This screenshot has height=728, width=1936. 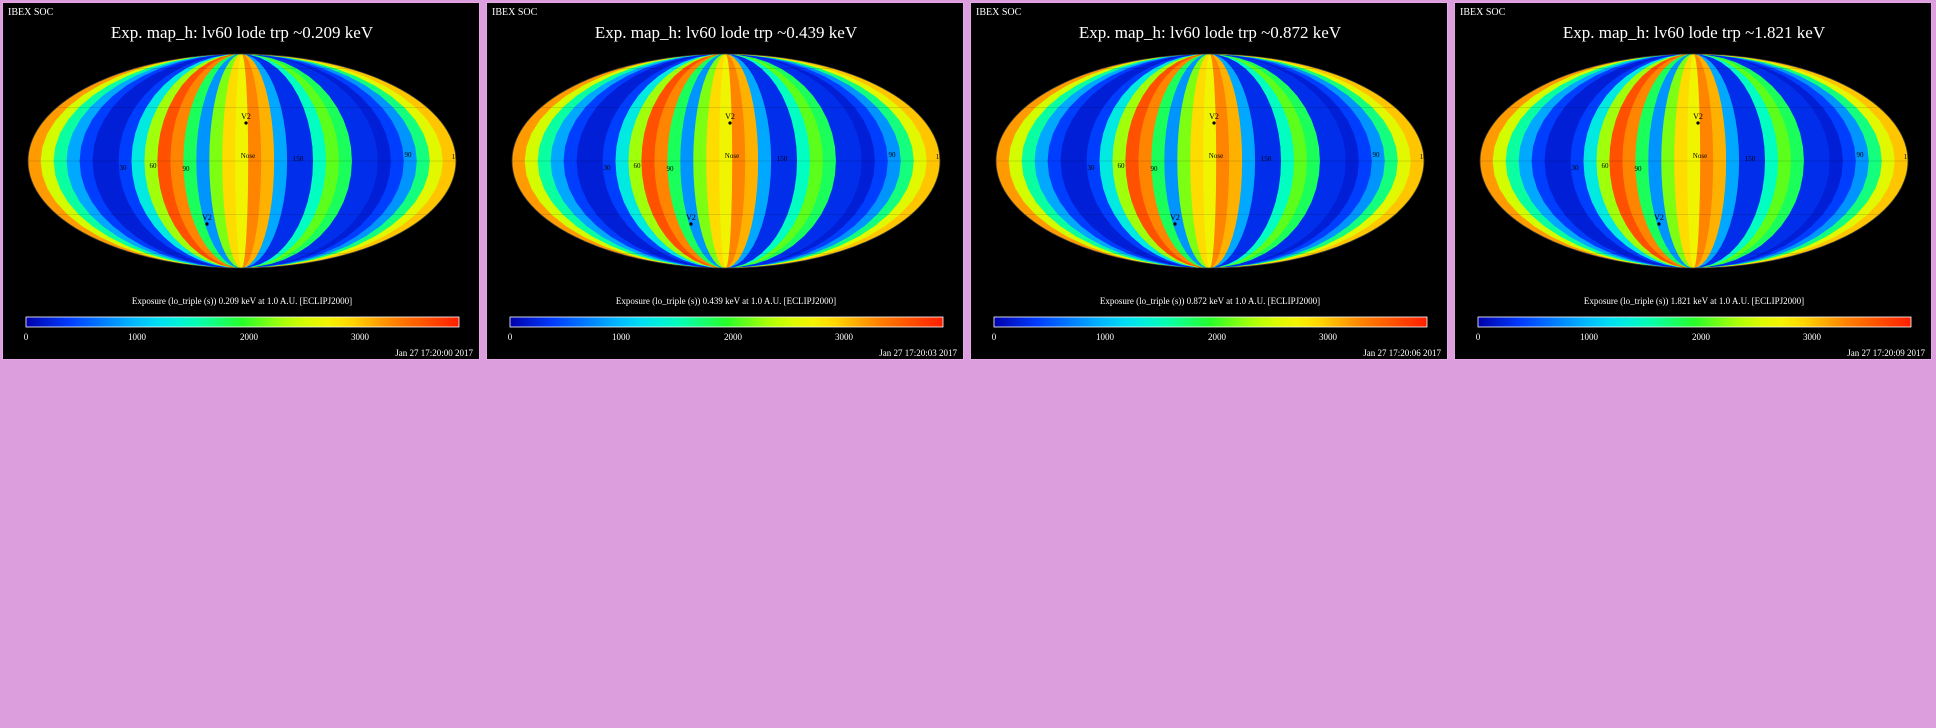 What do you see at coordinates (1694, 32) in the screenshot?
I see `chart-title: Exp. map_h: lv60 lode trp ~1.821 keV` at bounding box center [1694, 32].